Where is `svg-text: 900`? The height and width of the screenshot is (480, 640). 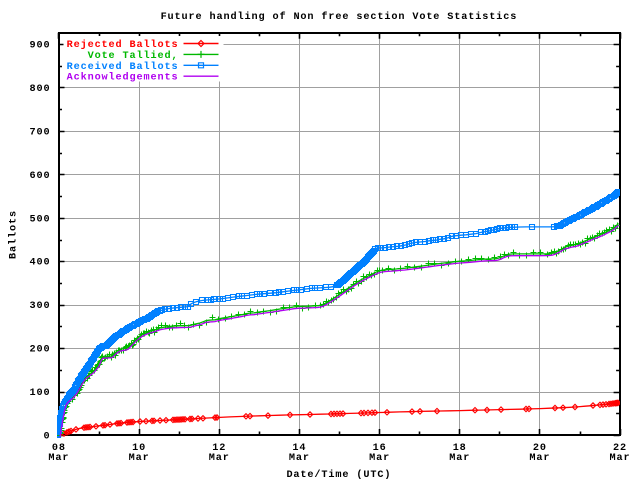 svg-text: 900 is located at coordinates (40, 46).